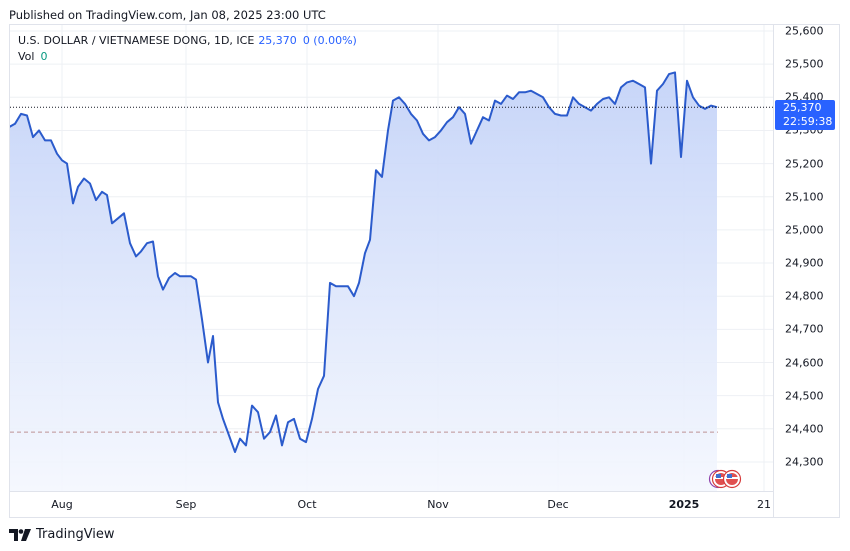 This screenshot has height=551, width=850. Describe the element at coordinates (728, 479) in the screenshot. I see `us-economic-events-icon` at that location.